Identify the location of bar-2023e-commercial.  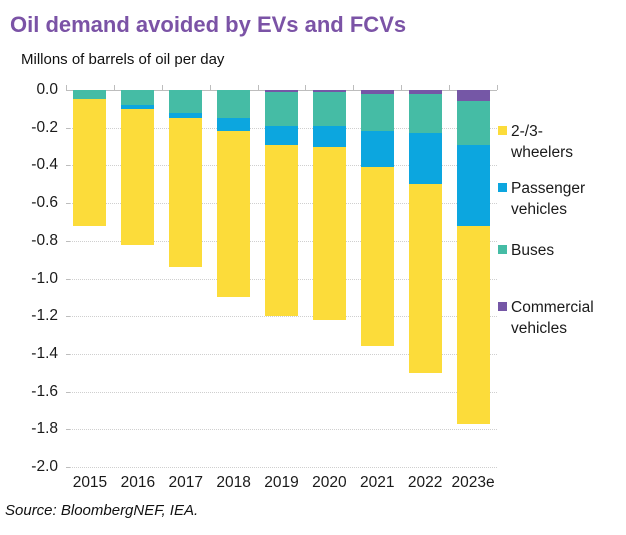
(473, 96).